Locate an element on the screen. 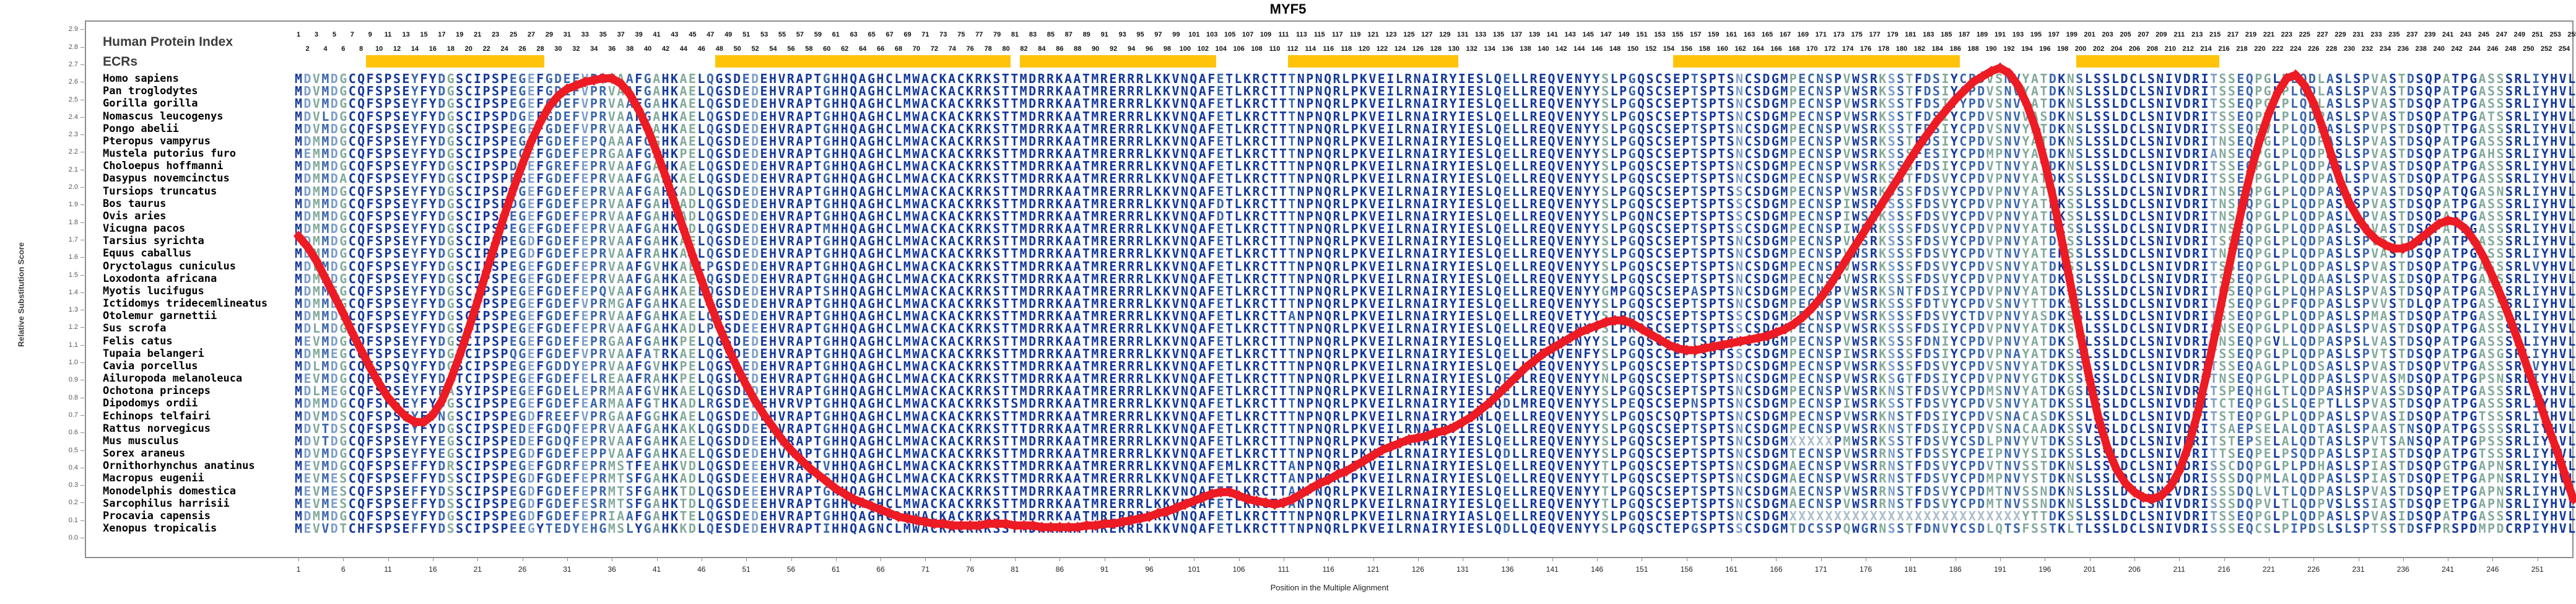 This screenshot has width=2576, height=604. protein-index-number: 252 is located at coordinates (2546, 49).